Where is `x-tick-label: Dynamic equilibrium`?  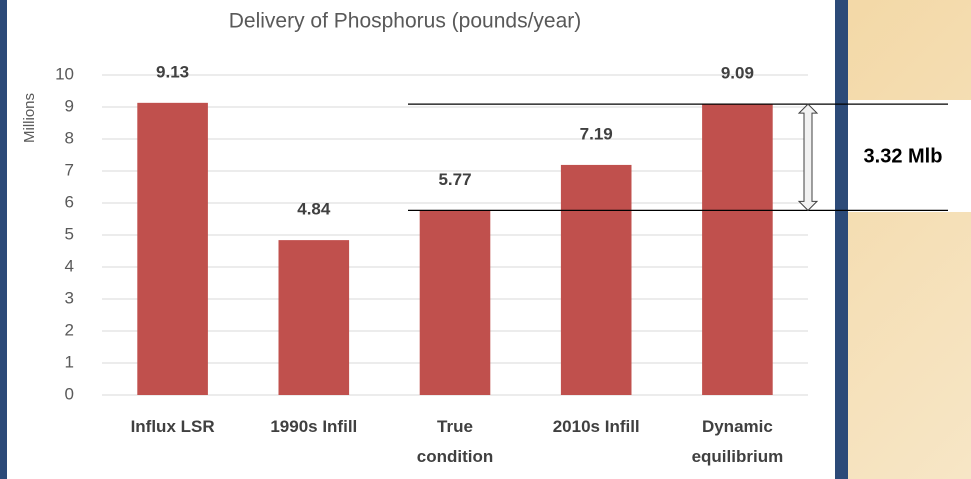 x-tick-label: Dynamic equilibrium is located at coordinates (737, 441).